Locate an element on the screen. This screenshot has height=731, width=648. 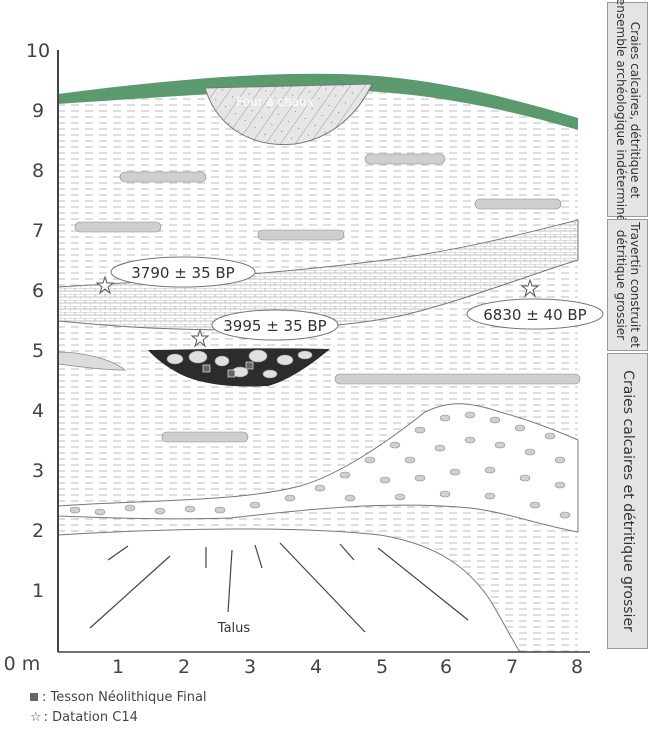
c14-stars is located at coordinates (317, 311).